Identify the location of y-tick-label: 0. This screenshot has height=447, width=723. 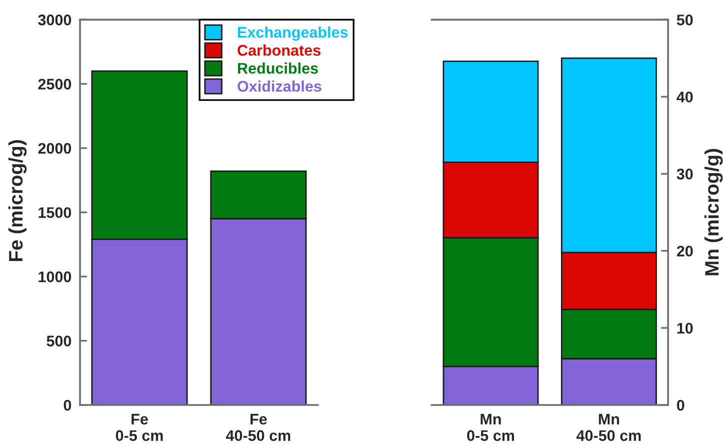
(68, 405).